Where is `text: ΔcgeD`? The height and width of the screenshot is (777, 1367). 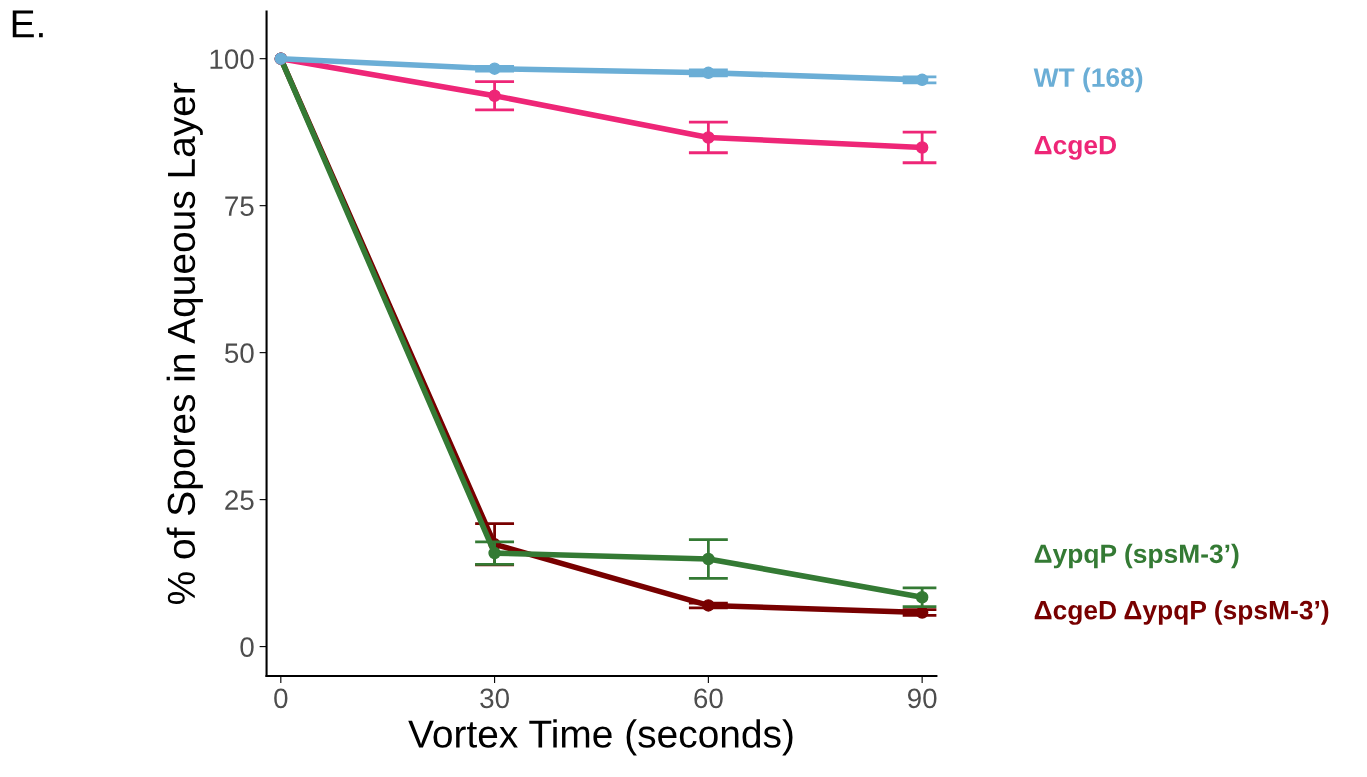
text: ΔcgeD is located at coordinates (1075, 148).